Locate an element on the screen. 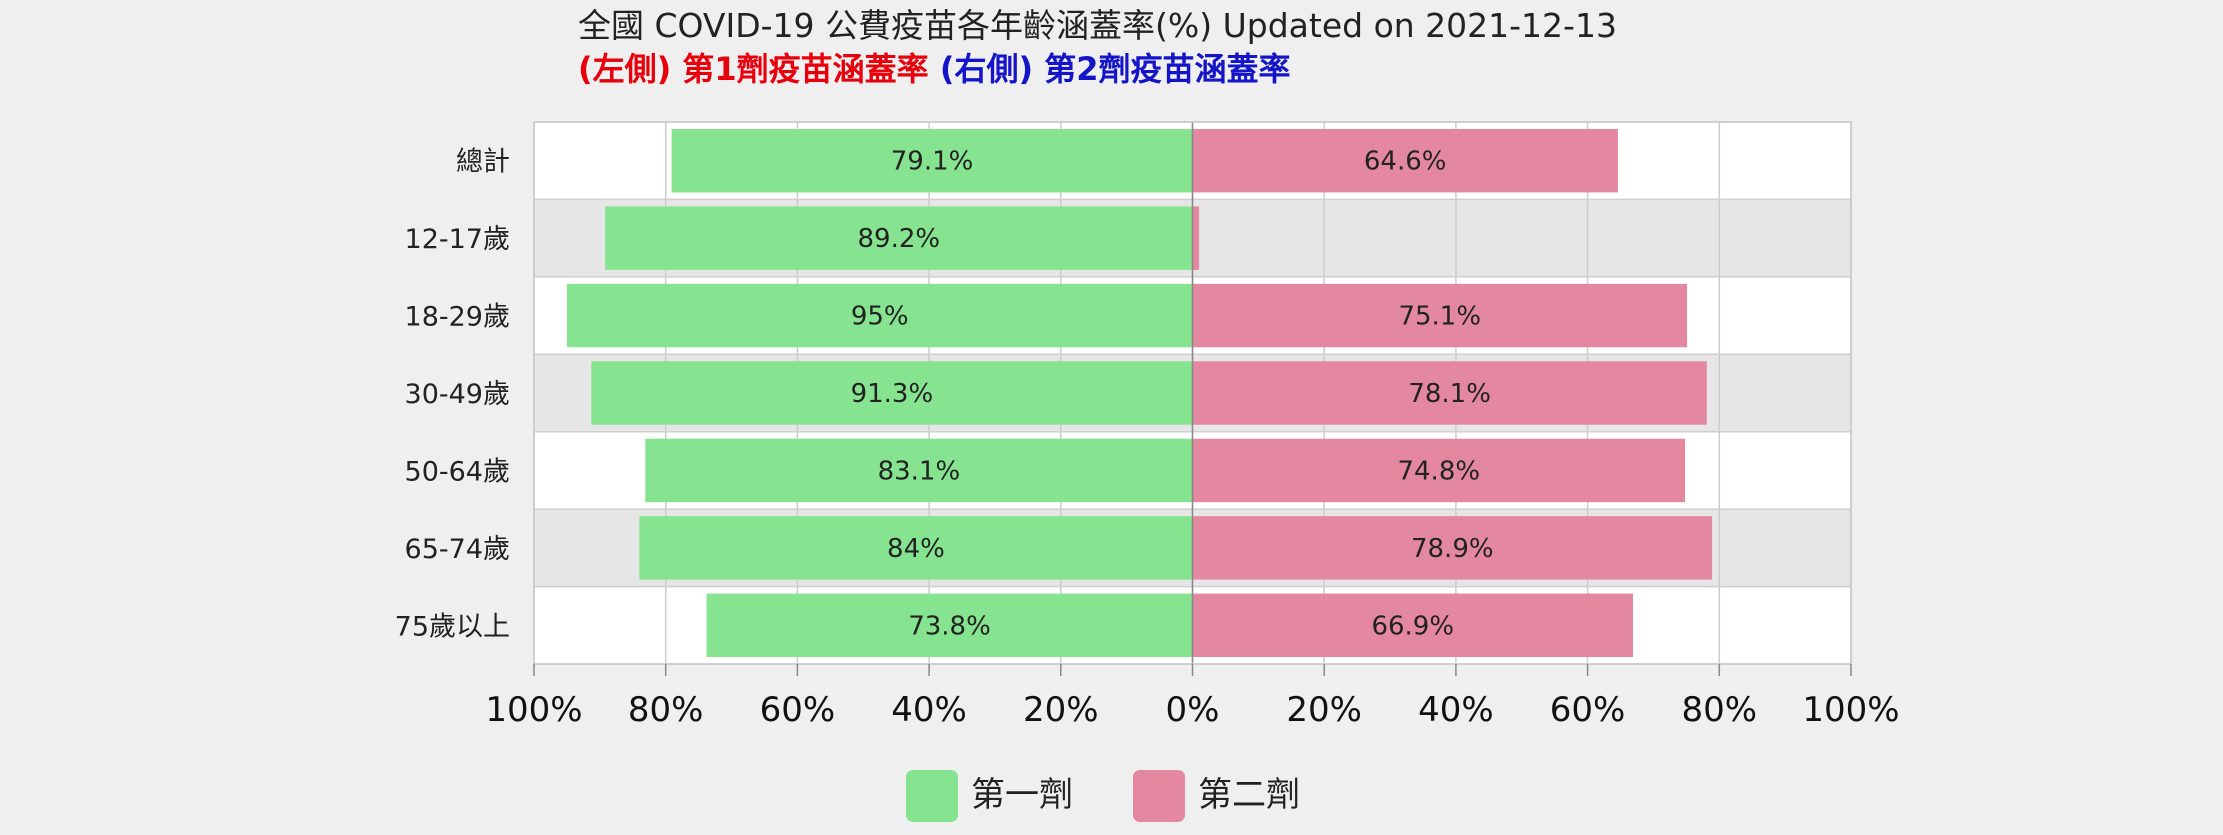 Image resolution: width=2223 pixels, height=835 pixels. bar-value-label: 95% is located at coordinates (880, 317).